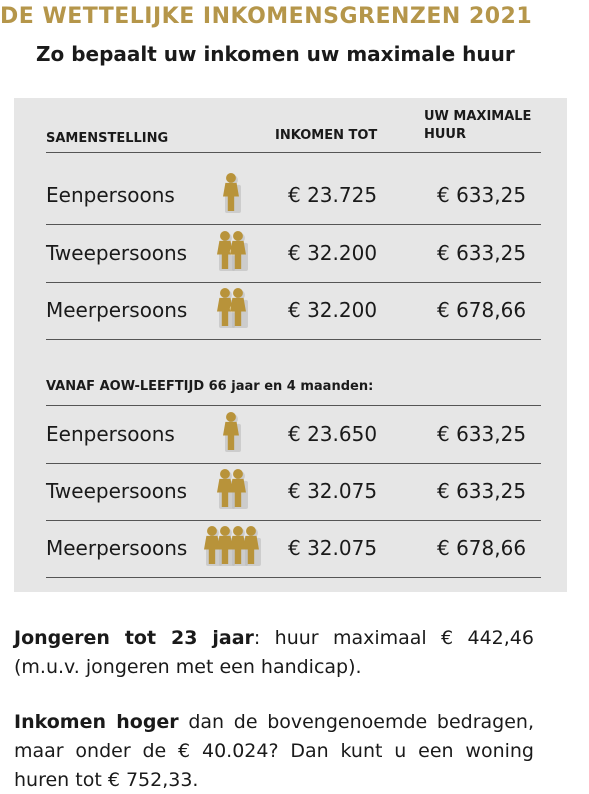 The height and width of the screenshot is (794, 589). Describe the element at coordinates (266, 16) in the screenshot. I see `title: DE WETTELIJKE INKOMENSGRENZEN 2021` at that location.